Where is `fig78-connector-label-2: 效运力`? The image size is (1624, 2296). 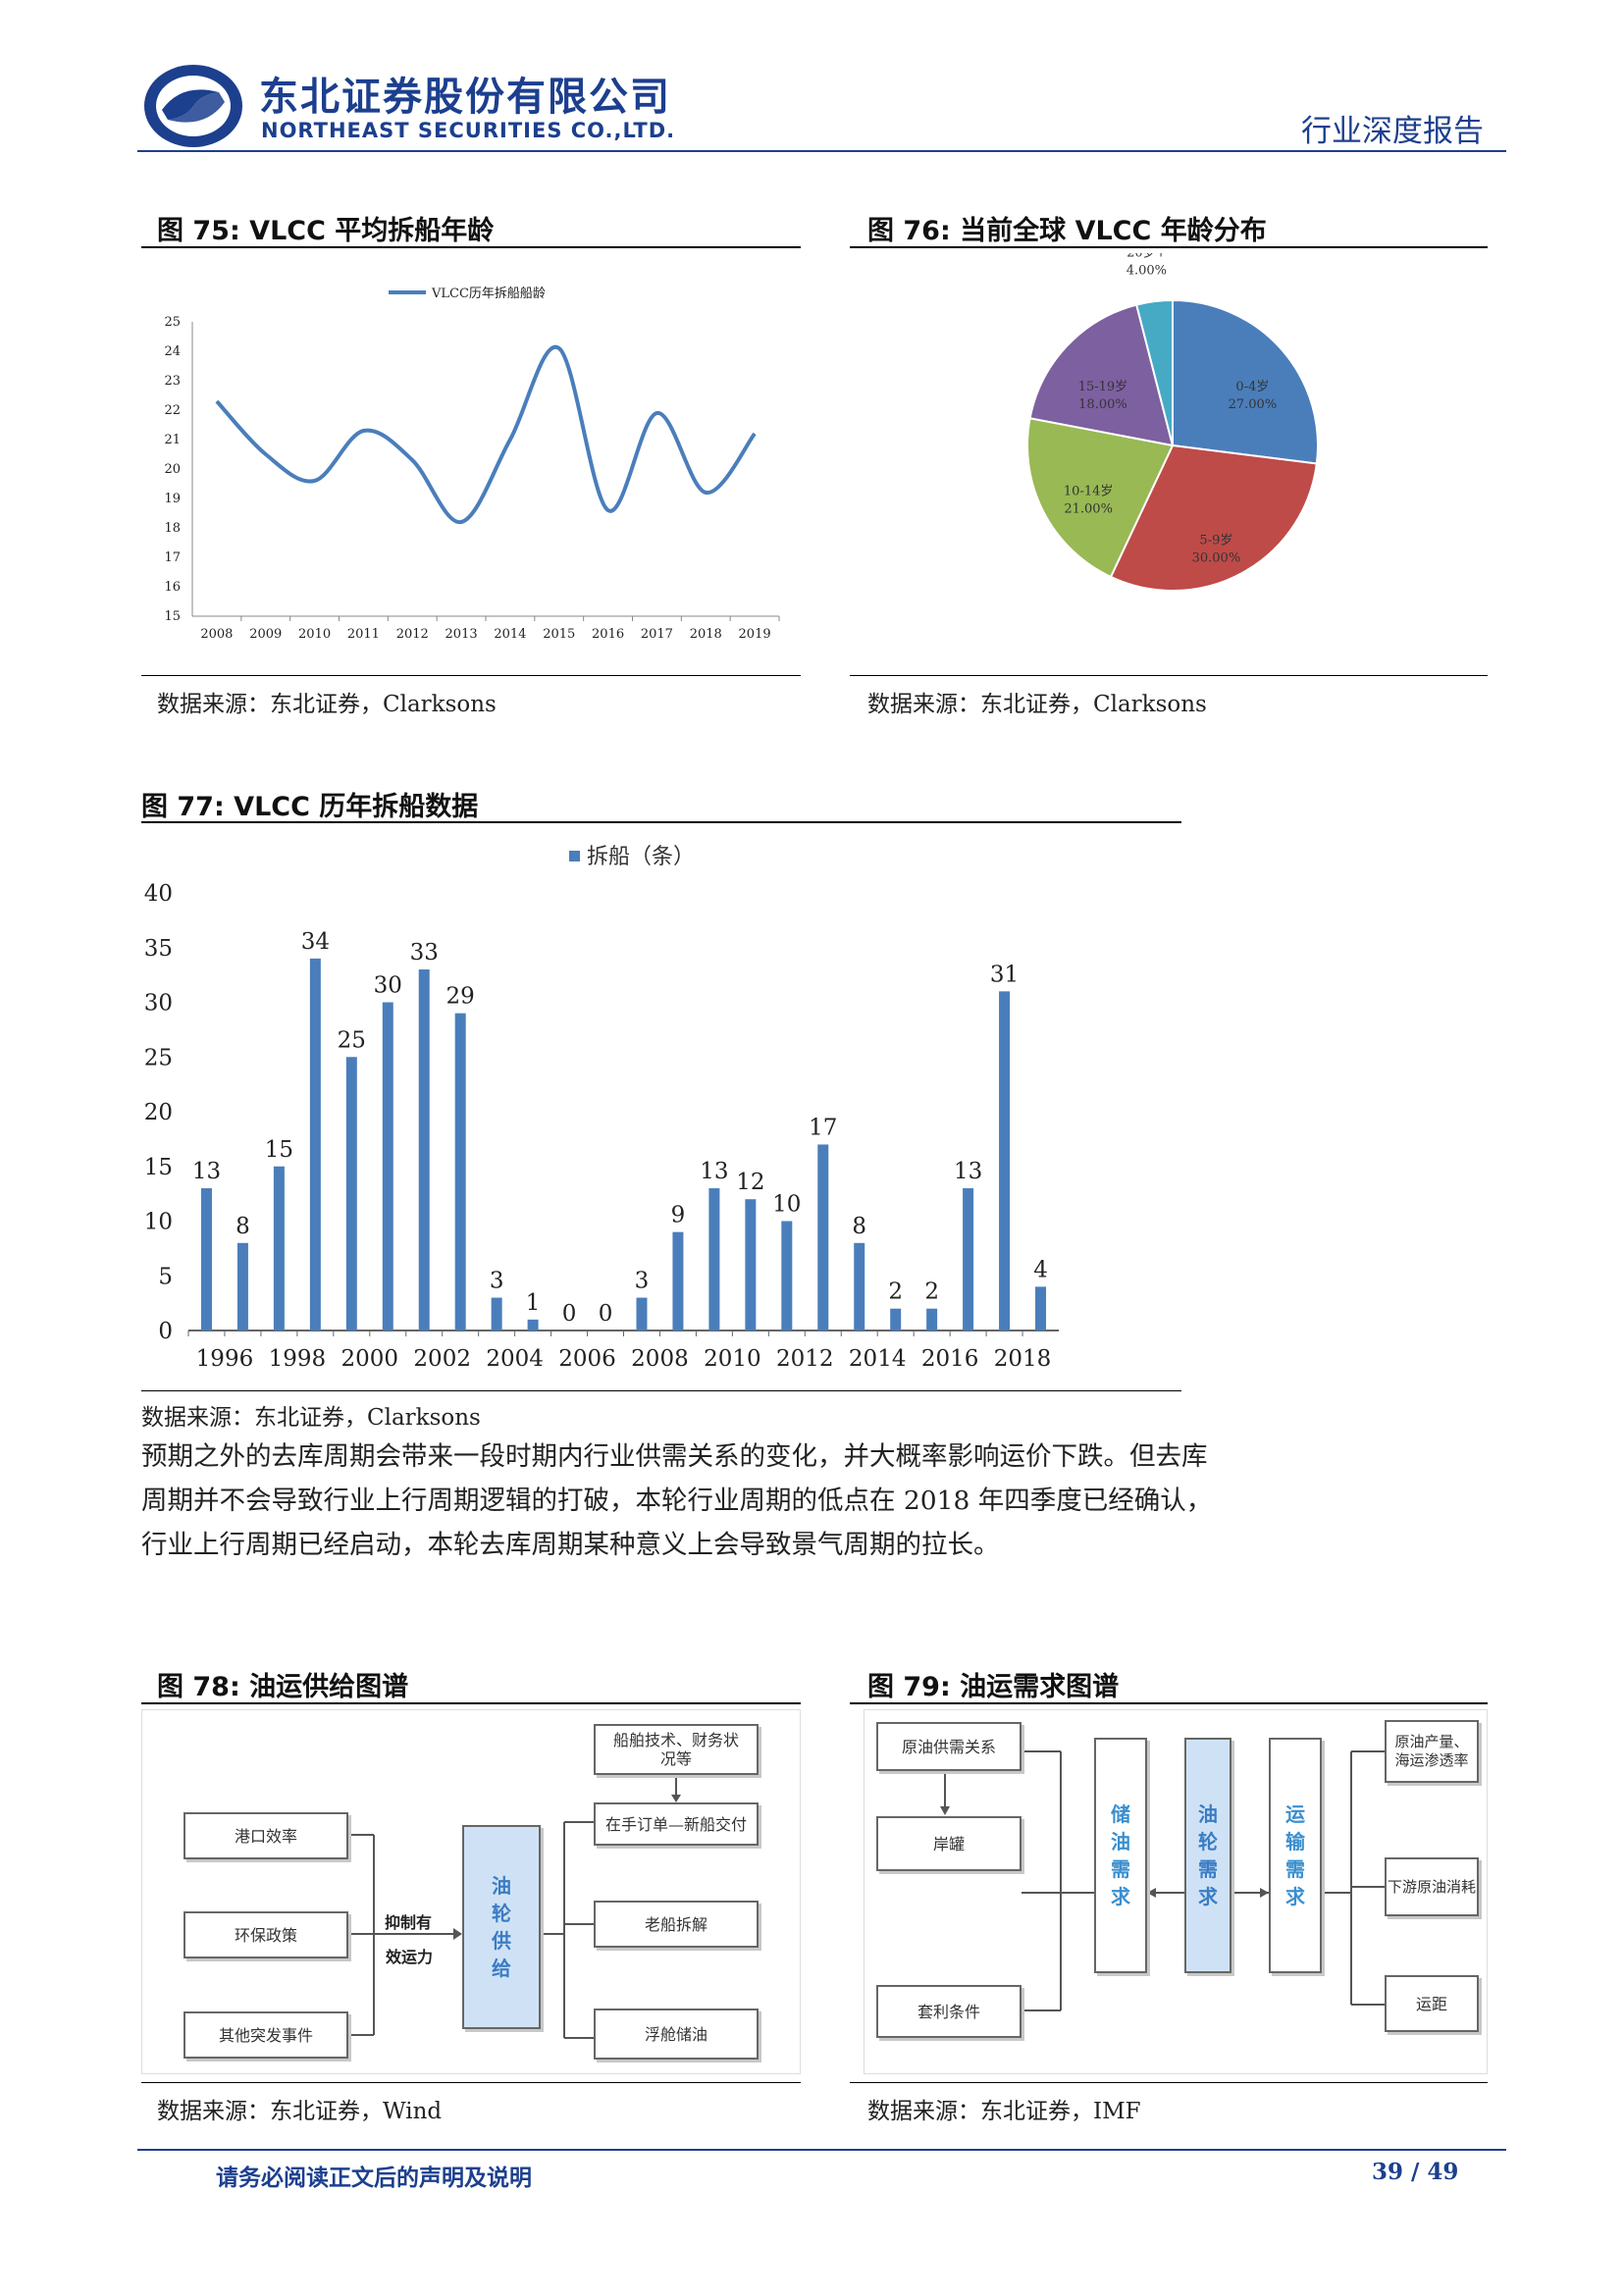
fig78-connector-label-2: 效运力 is located at coordinates (410, 1957).